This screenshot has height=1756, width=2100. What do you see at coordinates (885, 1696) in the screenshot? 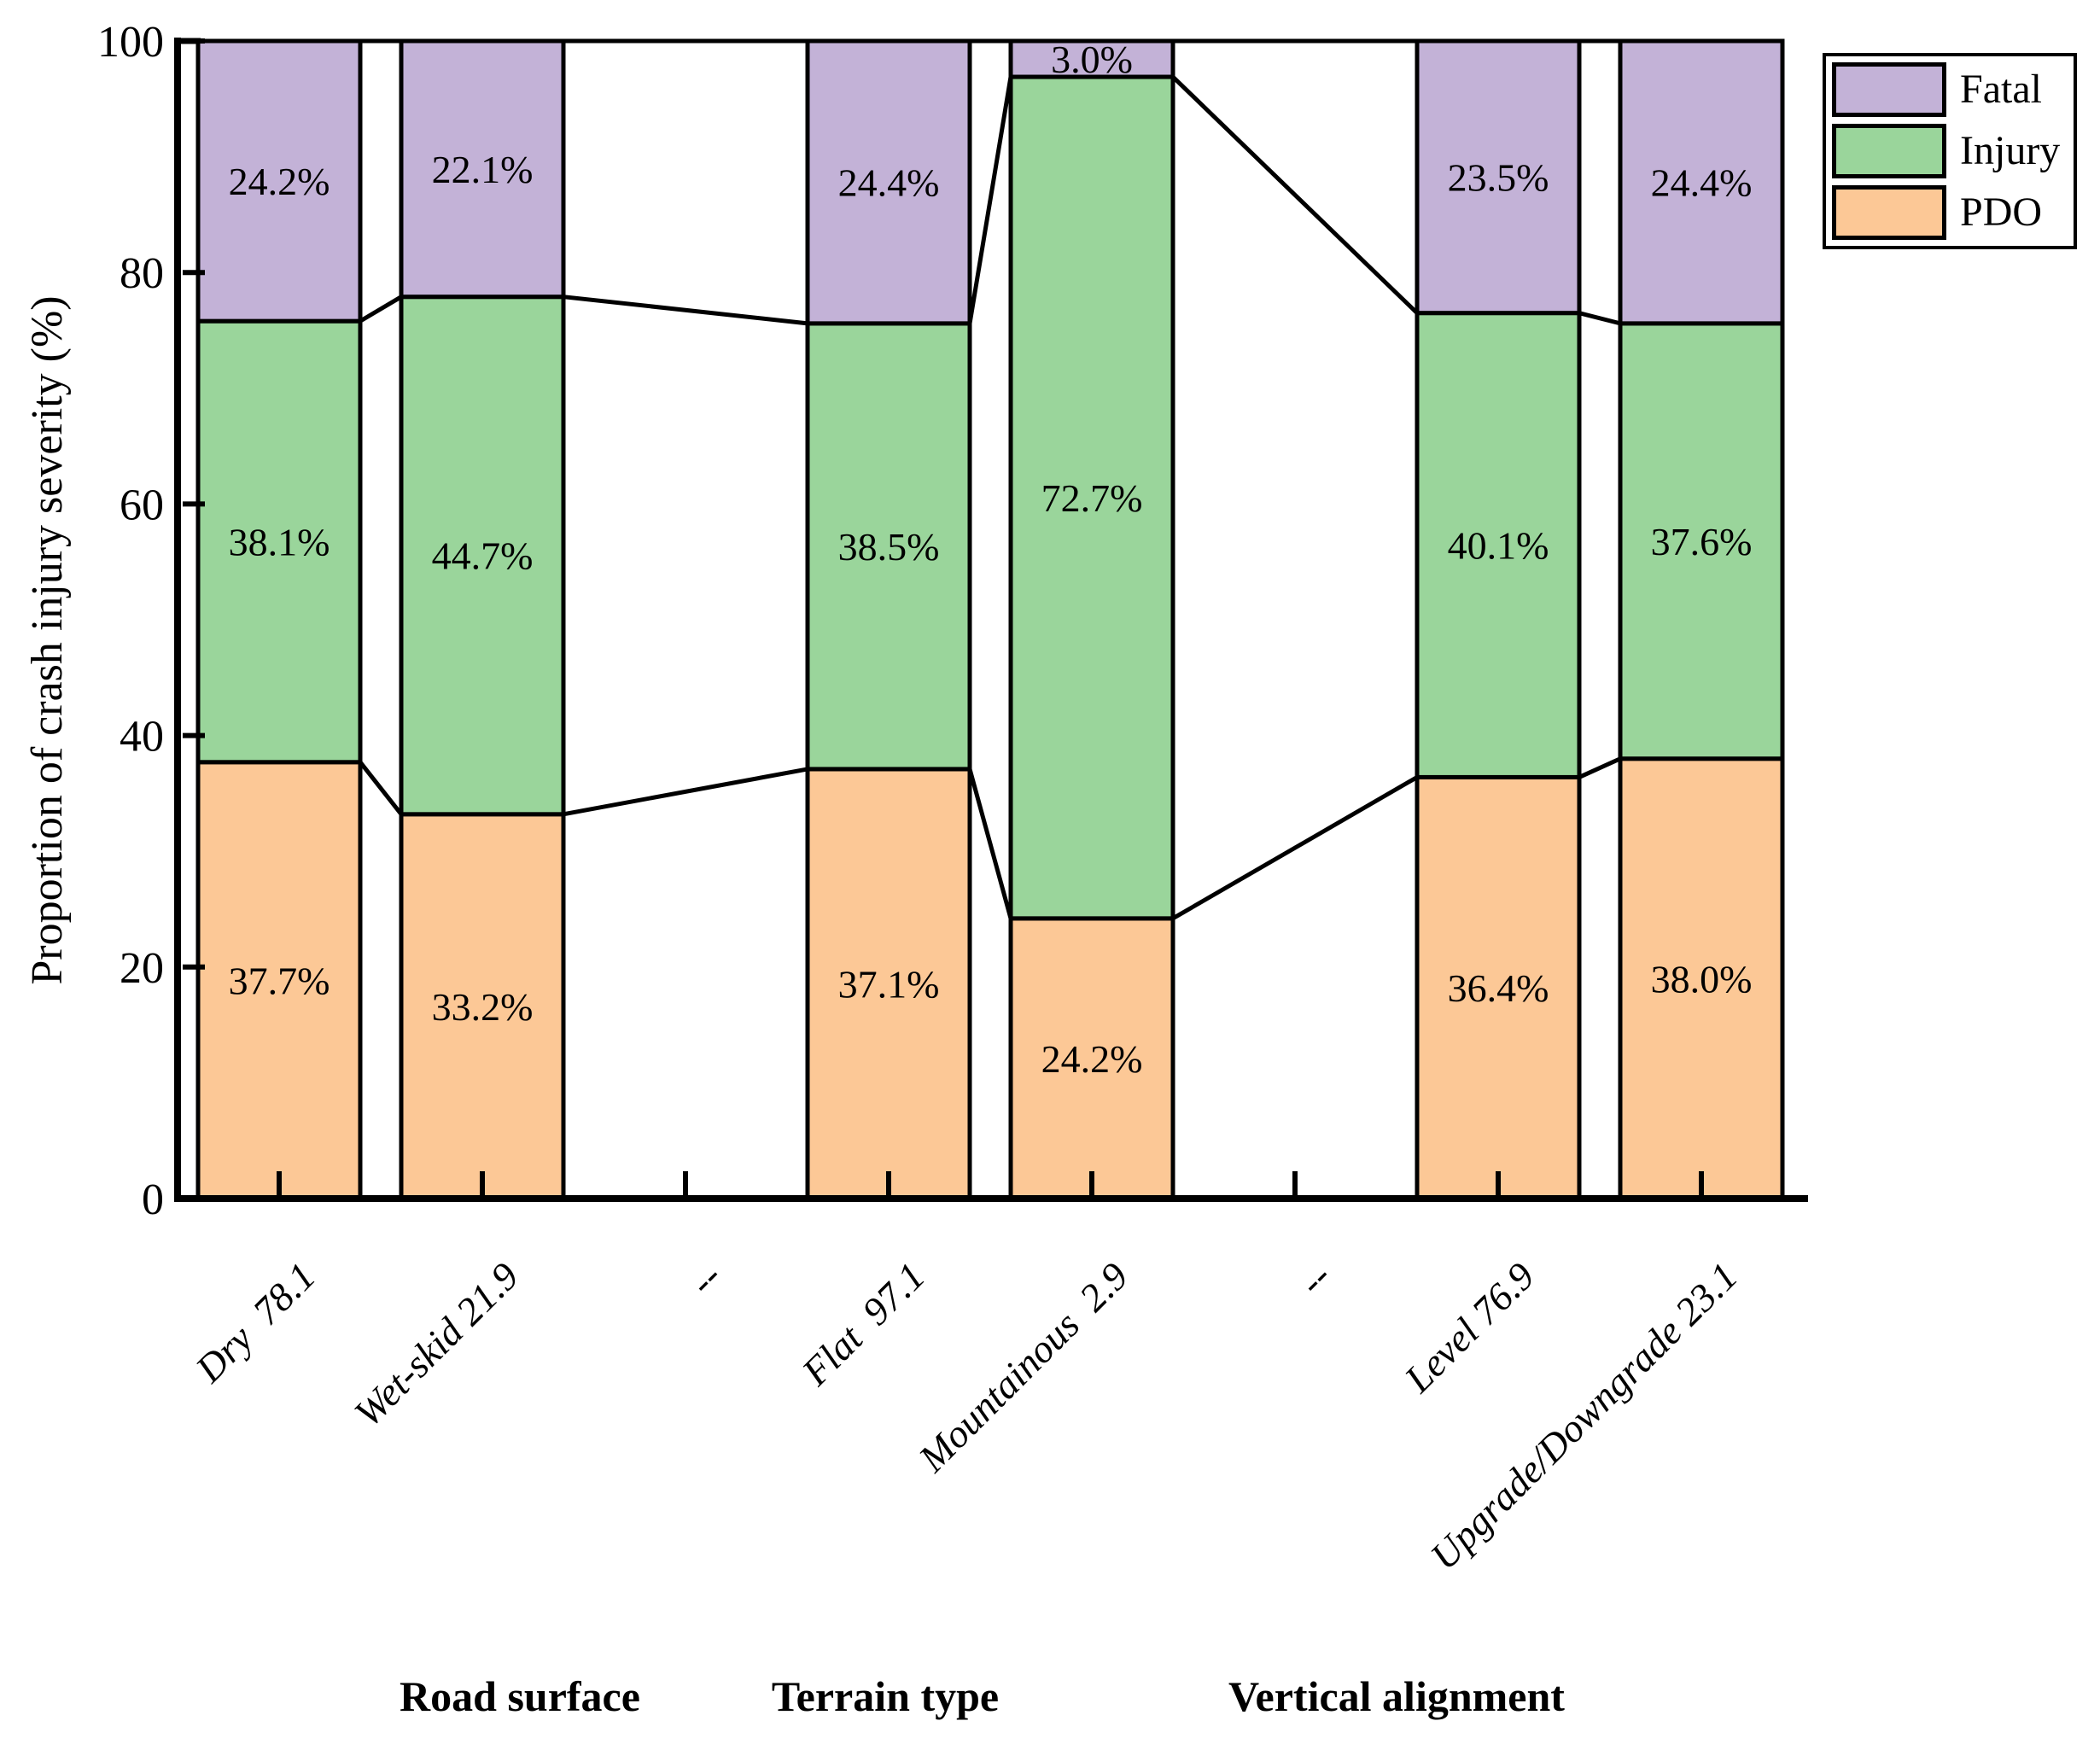
I see `group-label: Terrain type` at bounding box center [885, 1696].